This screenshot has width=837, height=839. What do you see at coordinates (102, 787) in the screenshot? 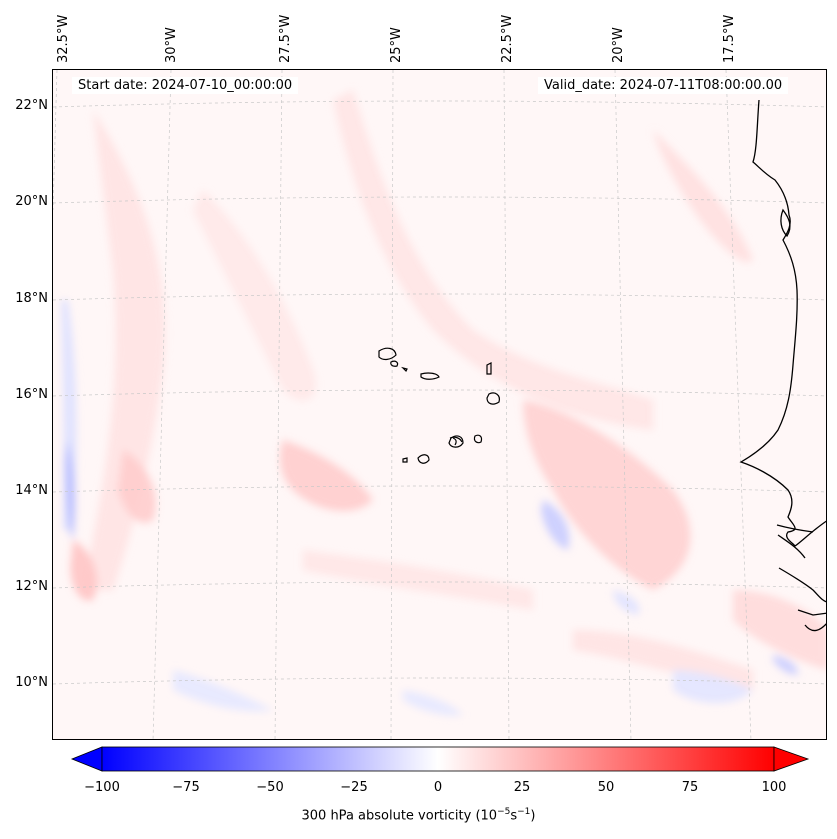
I see `colorbar-tick: −100` at bounding box center [102, 787].